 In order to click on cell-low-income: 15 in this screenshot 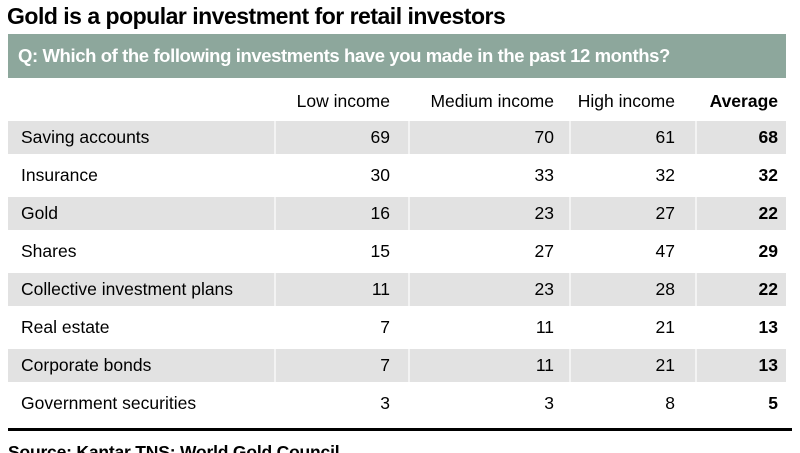, I will do `click(380, 251)`.